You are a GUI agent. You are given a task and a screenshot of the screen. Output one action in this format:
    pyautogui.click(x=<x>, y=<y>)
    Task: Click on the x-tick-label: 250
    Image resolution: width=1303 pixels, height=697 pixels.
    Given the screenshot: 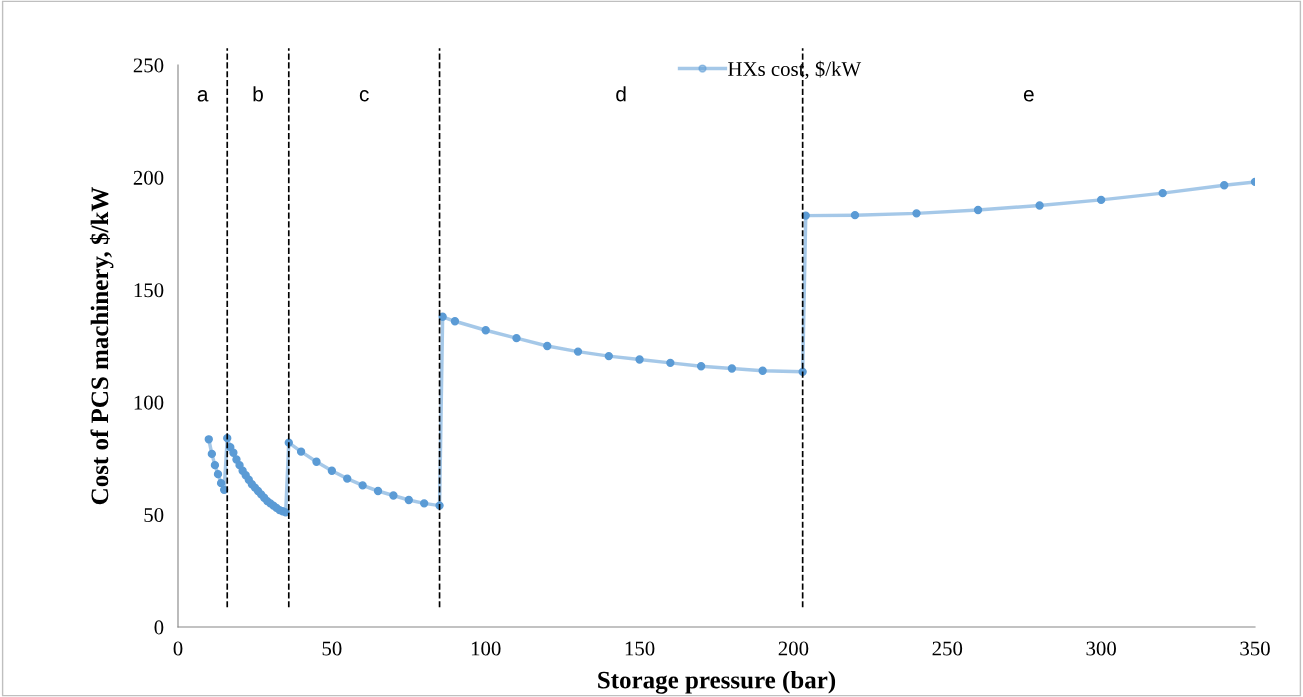 What is the action you would take?
    pyautogui.click(x=947, y=648)
    